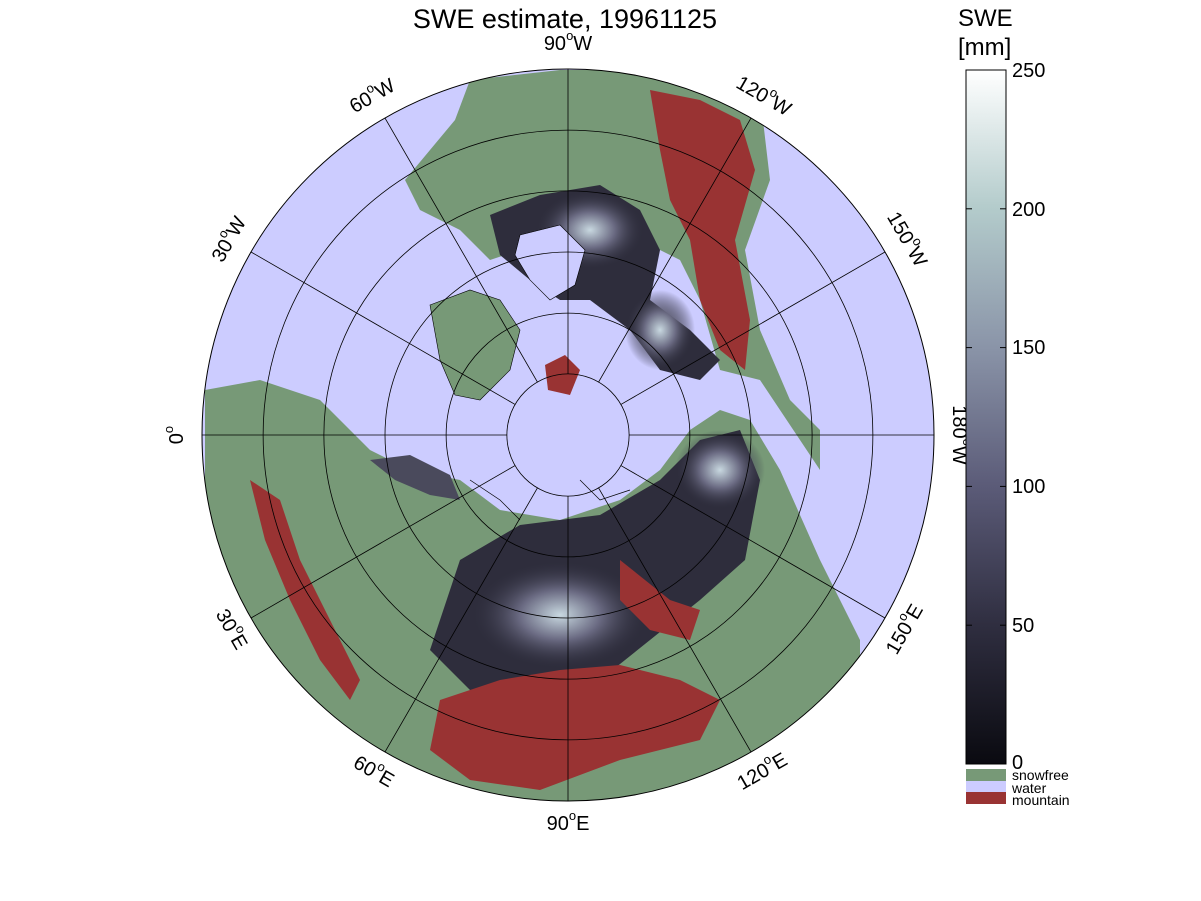 The image size is (1201, 901). I want to click on colorbar-title: SWE [mm], so click(985, 33).